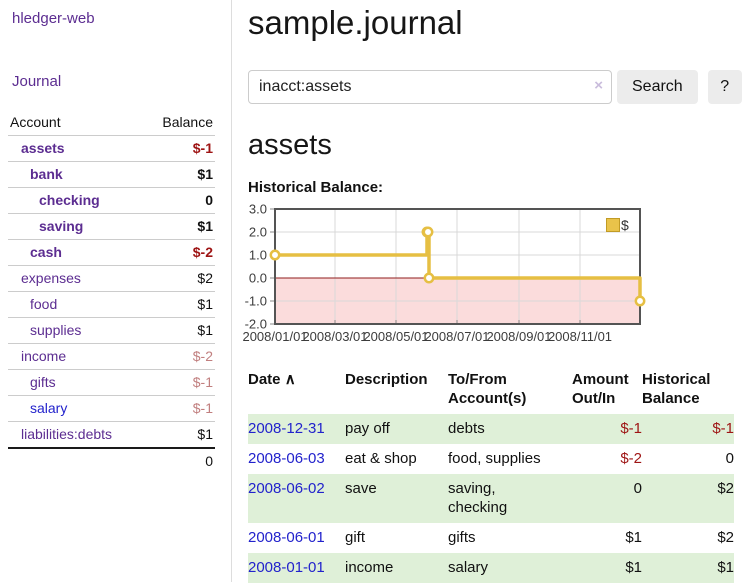 The image size is (742, 583). Describe the element at coordinates (676, 389) in the screenshot. I see `register-header-balance: Historical Balance` at that location.